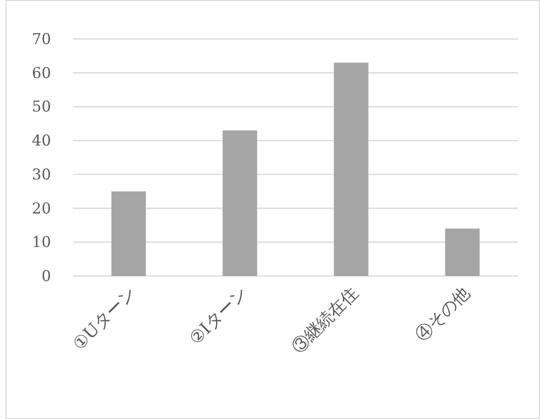 This screenshot has height=419, width=540. Describe the element at coordinates (104, 318) in the screenshot. I see `x-tick-label: ①Uターン` at that location.